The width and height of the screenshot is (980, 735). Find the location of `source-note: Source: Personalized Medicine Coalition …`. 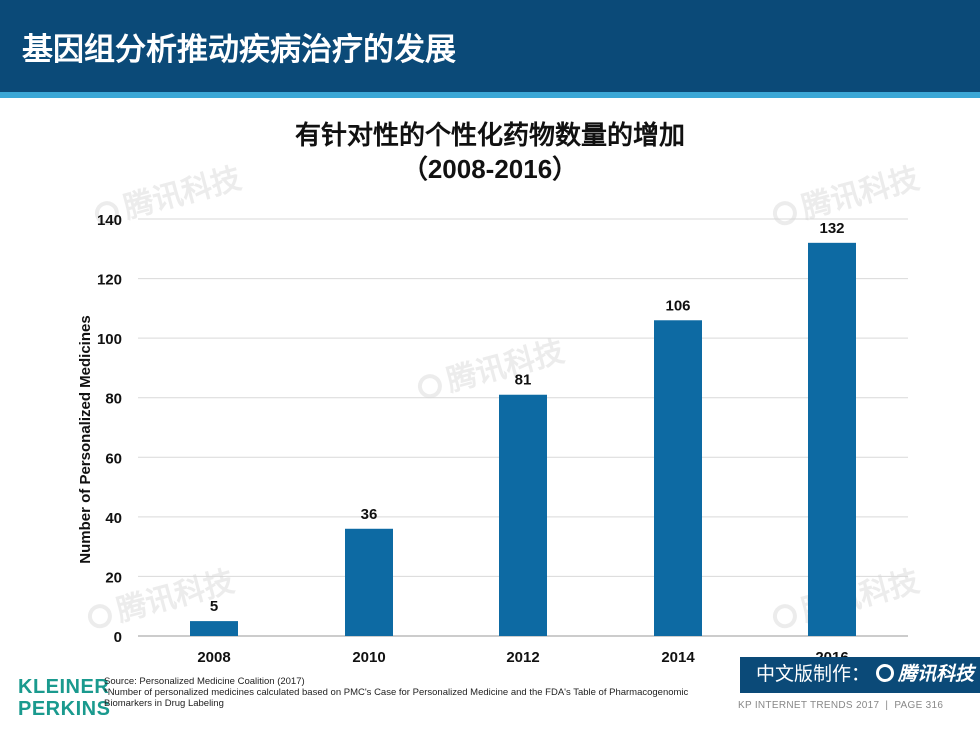

source-note: Source: Personalized Medicine Coalition … is located at coordinates (414, 692).